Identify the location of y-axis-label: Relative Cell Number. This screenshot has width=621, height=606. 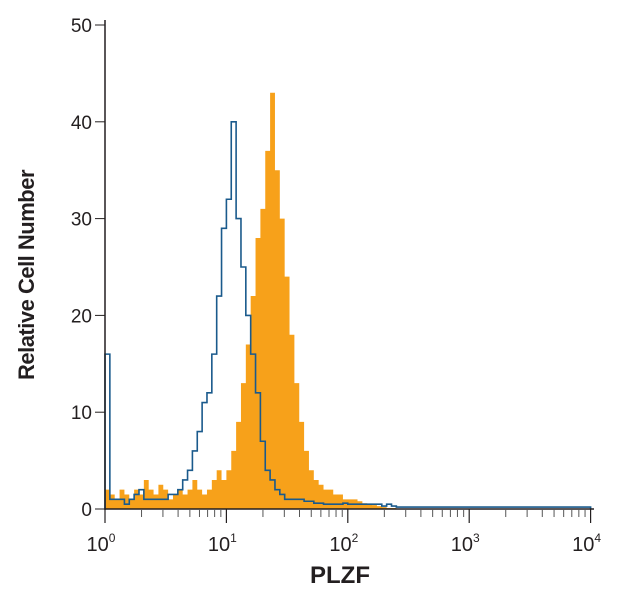
(26, 275).